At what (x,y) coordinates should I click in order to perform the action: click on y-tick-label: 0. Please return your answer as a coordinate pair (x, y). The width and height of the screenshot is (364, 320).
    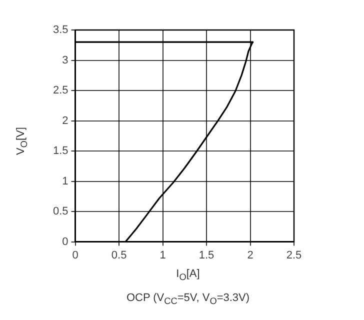
    Looking at the image, I should click on (65, 242).